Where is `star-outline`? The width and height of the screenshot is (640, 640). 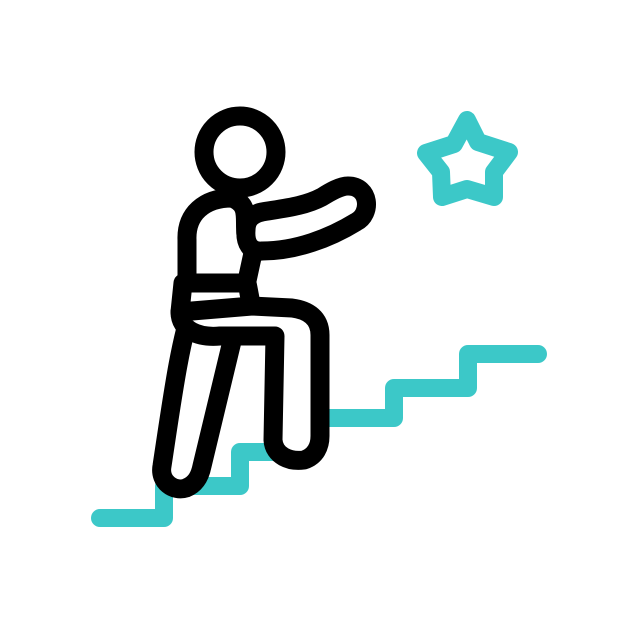
star-outline is located at coordinates (467, 158).